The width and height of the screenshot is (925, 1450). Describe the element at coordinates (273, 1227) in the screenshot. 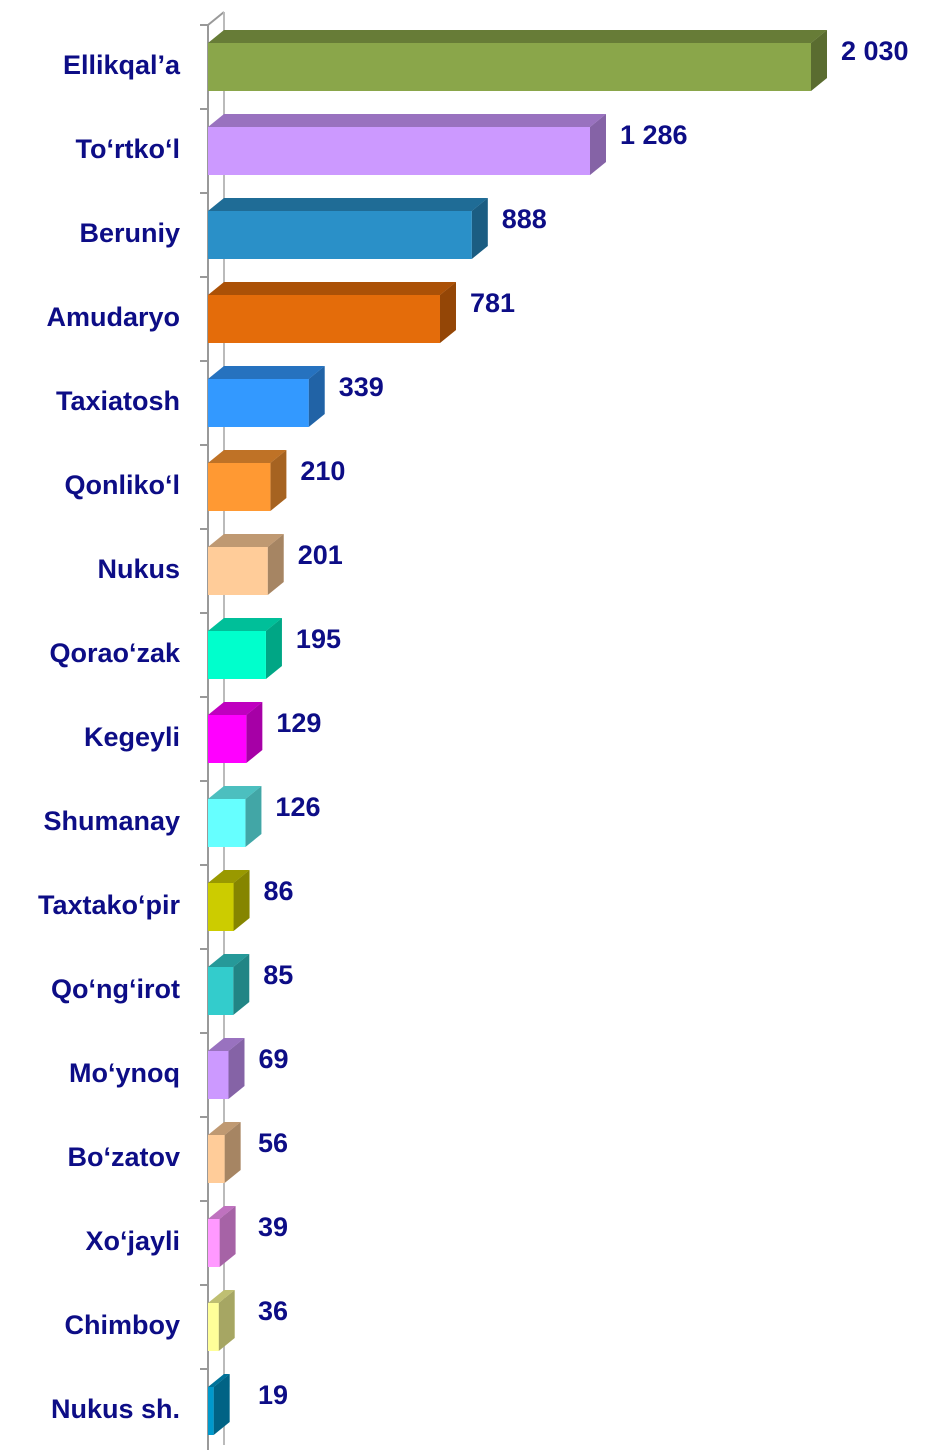

I see `value-label: 39` at that location.